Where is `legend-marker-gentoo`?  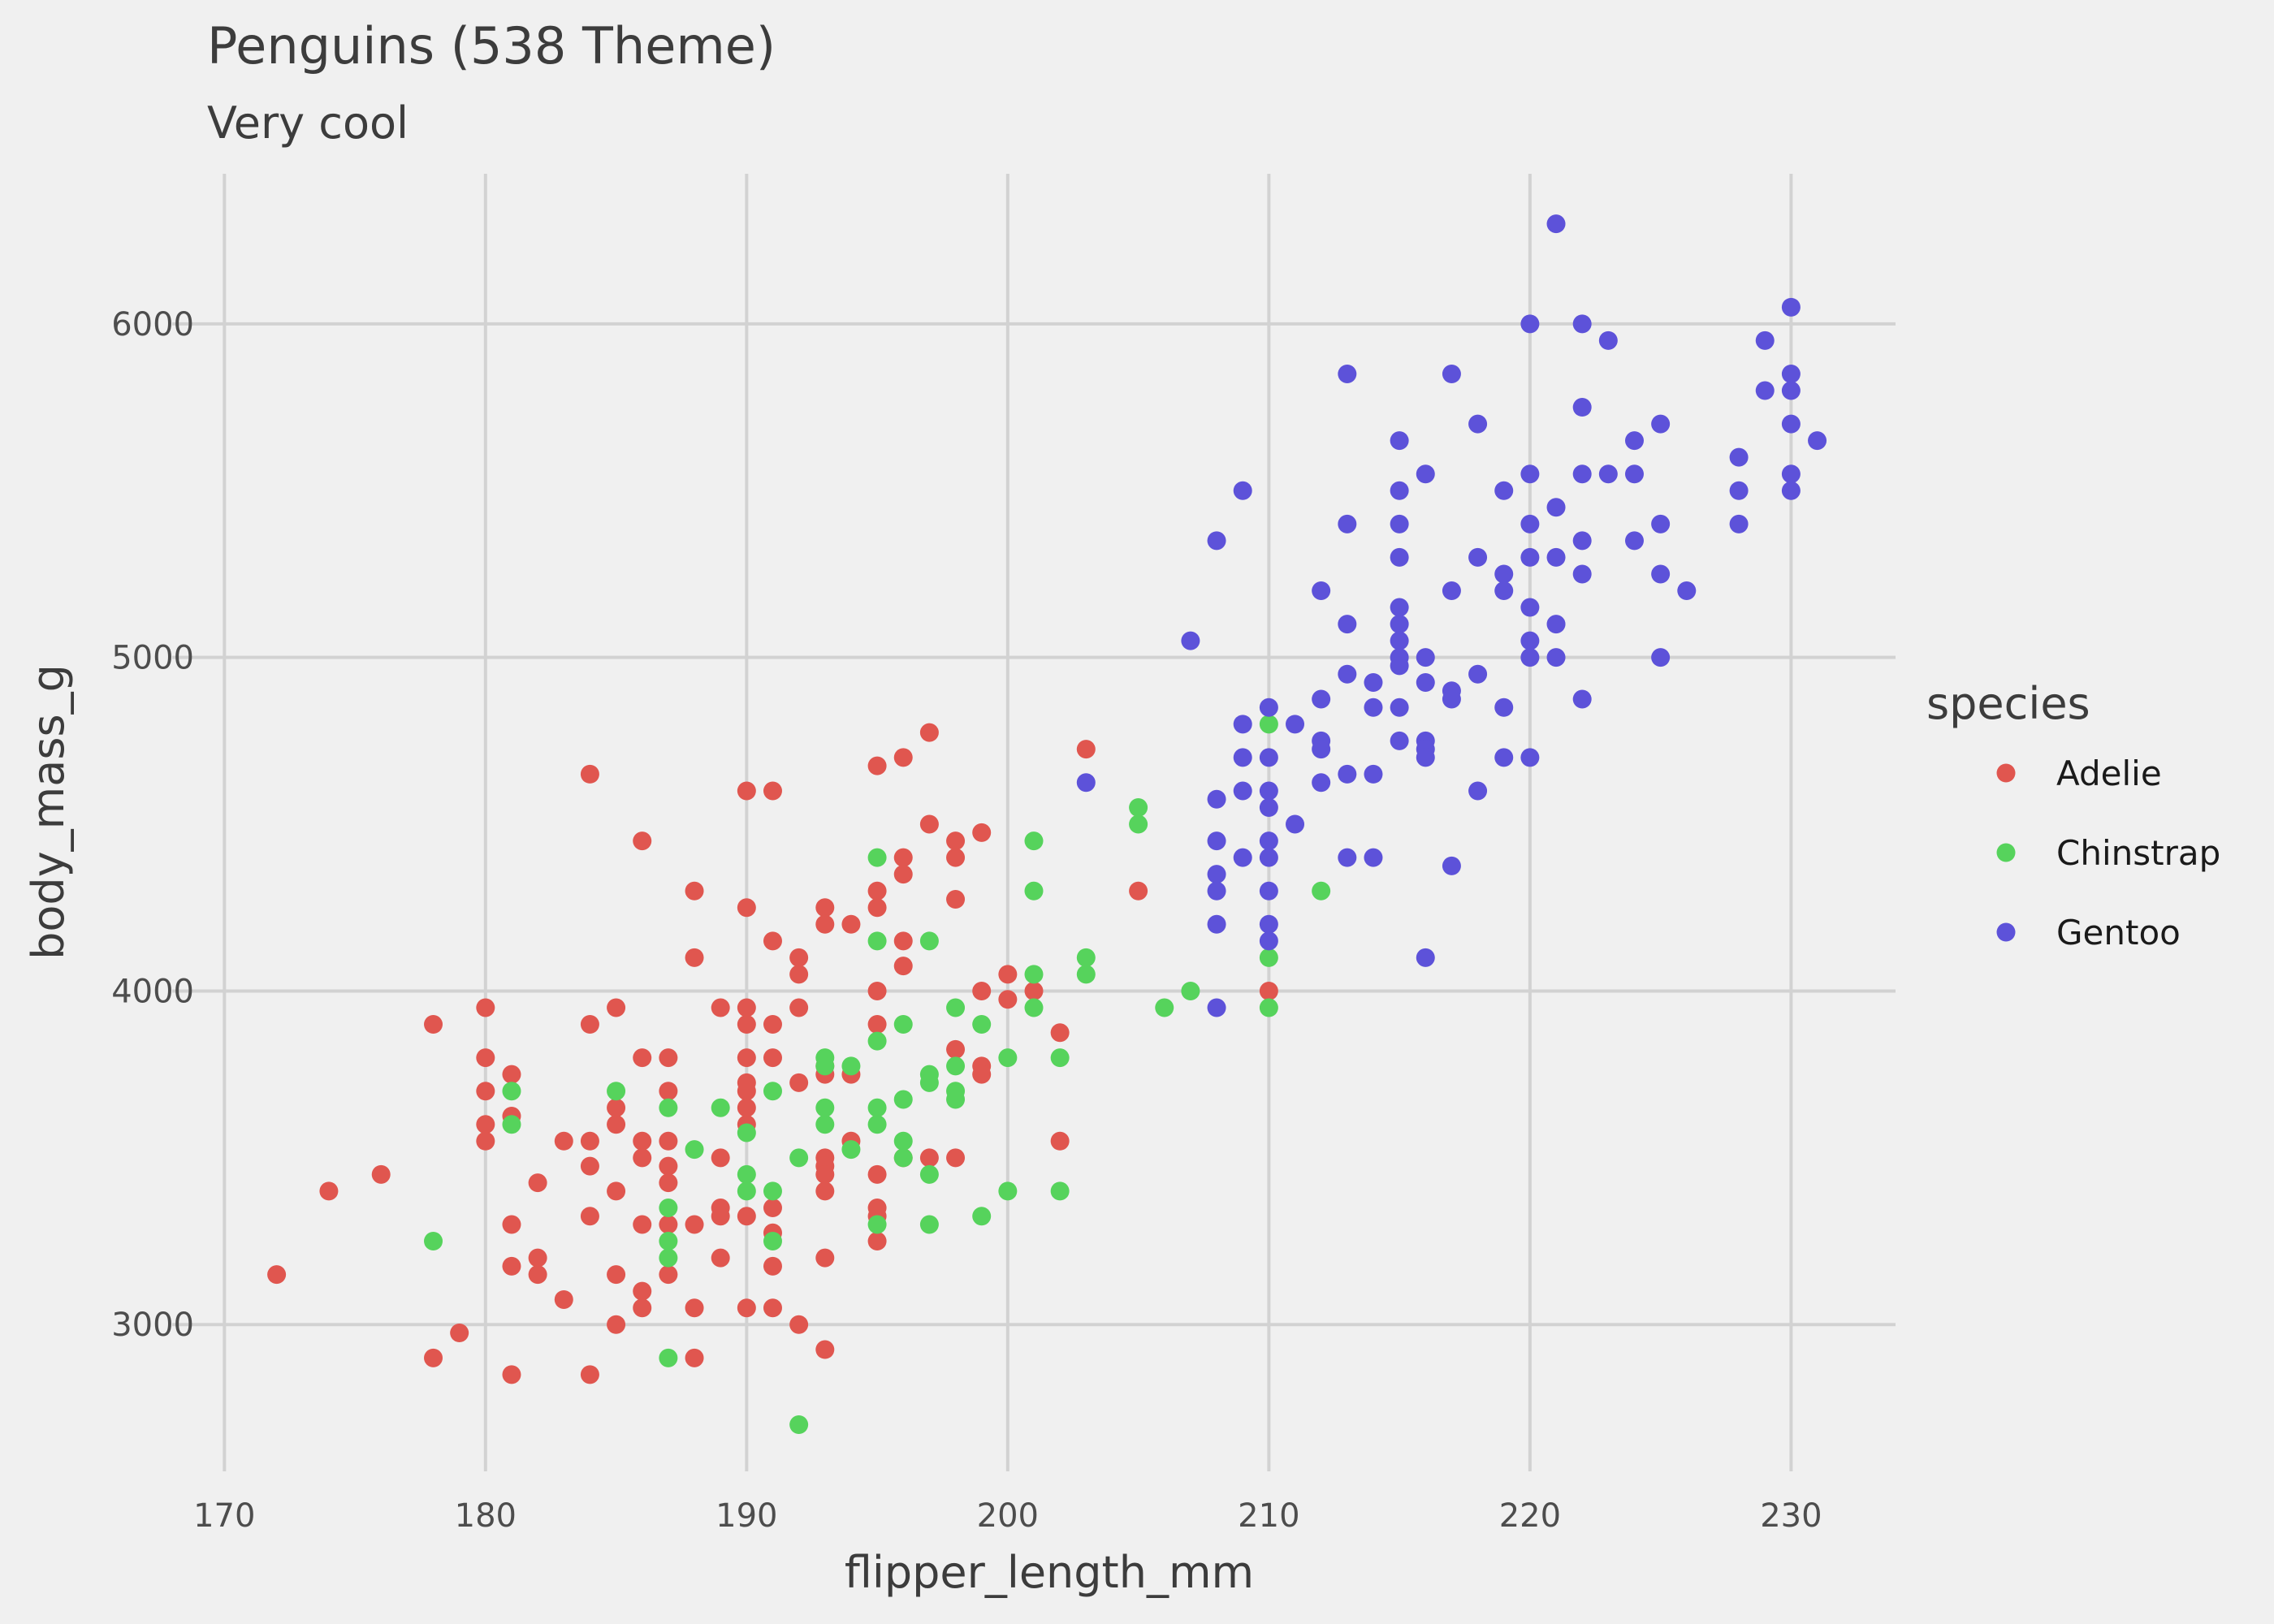
legend-marker-gentoo is located at coordinates (2006, 932).